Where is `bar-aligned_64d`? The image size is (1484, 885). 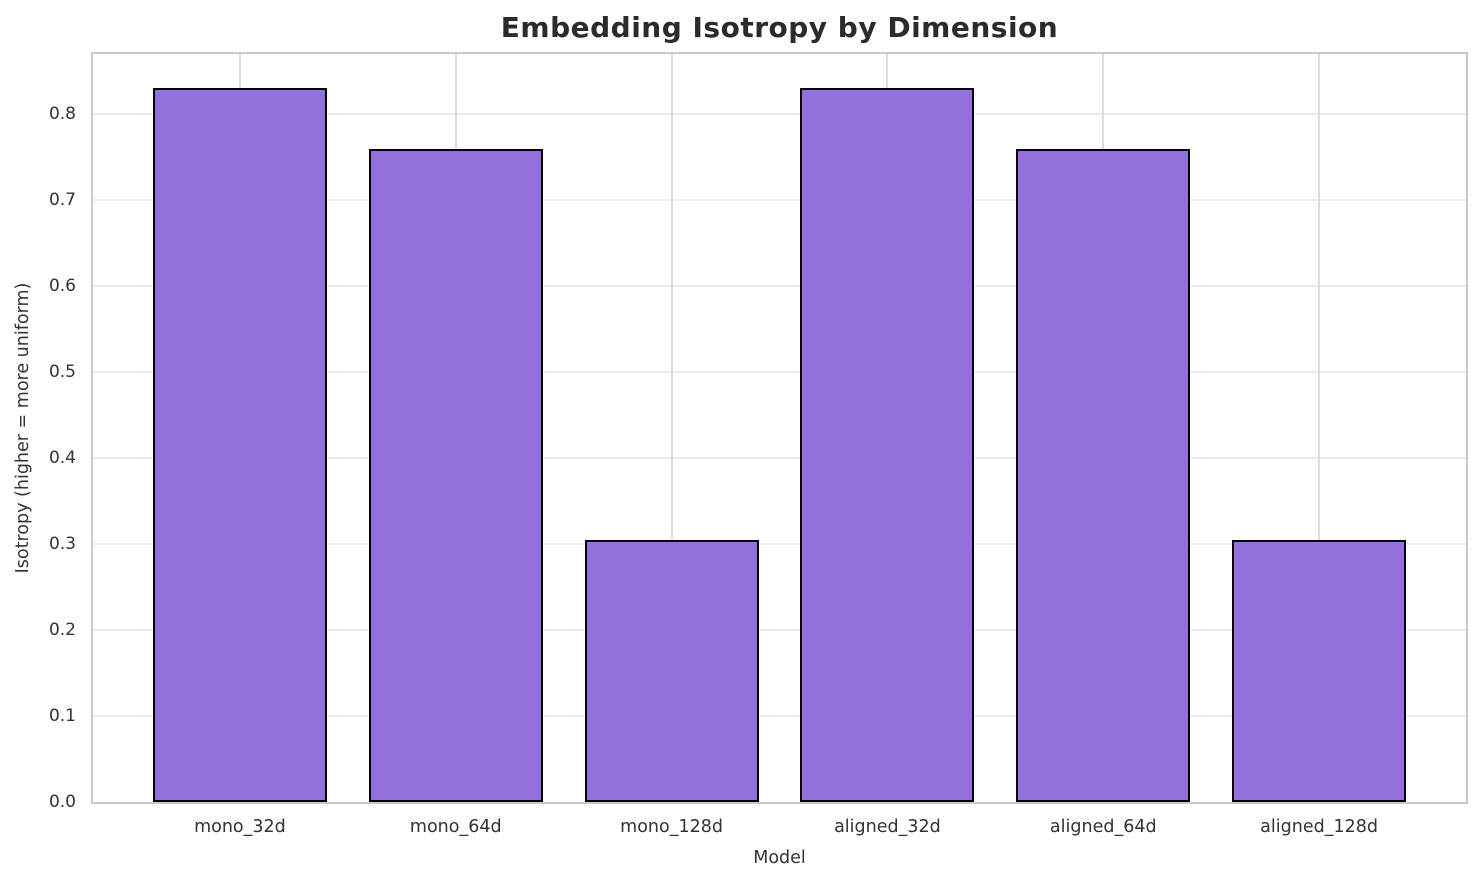
bar-aligned_64d is located at coordinates (1103, 475).